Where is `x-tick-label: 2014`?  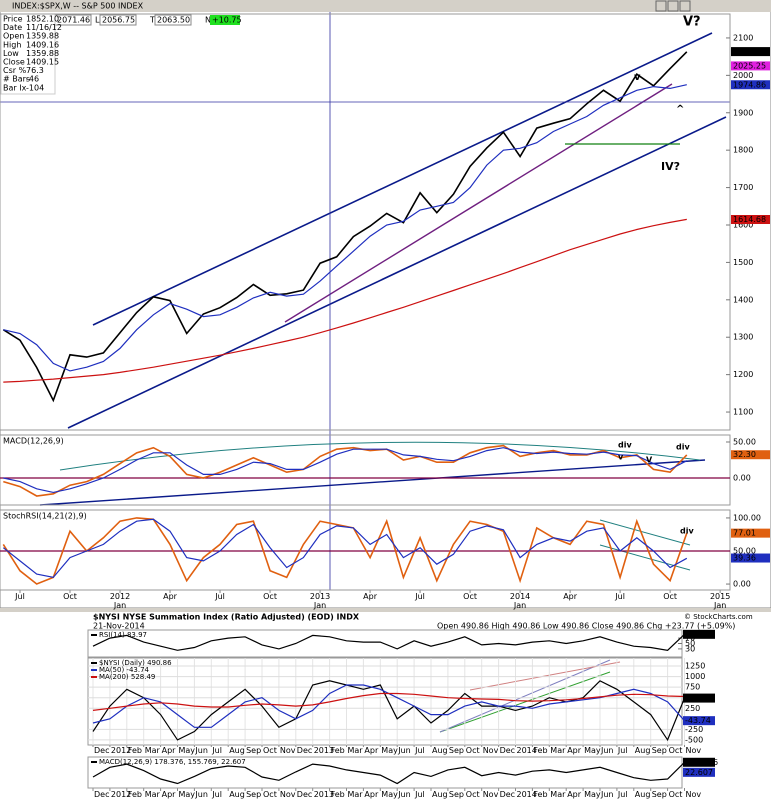
x-tick-label: 2014 is located at coordinates (526, 794).